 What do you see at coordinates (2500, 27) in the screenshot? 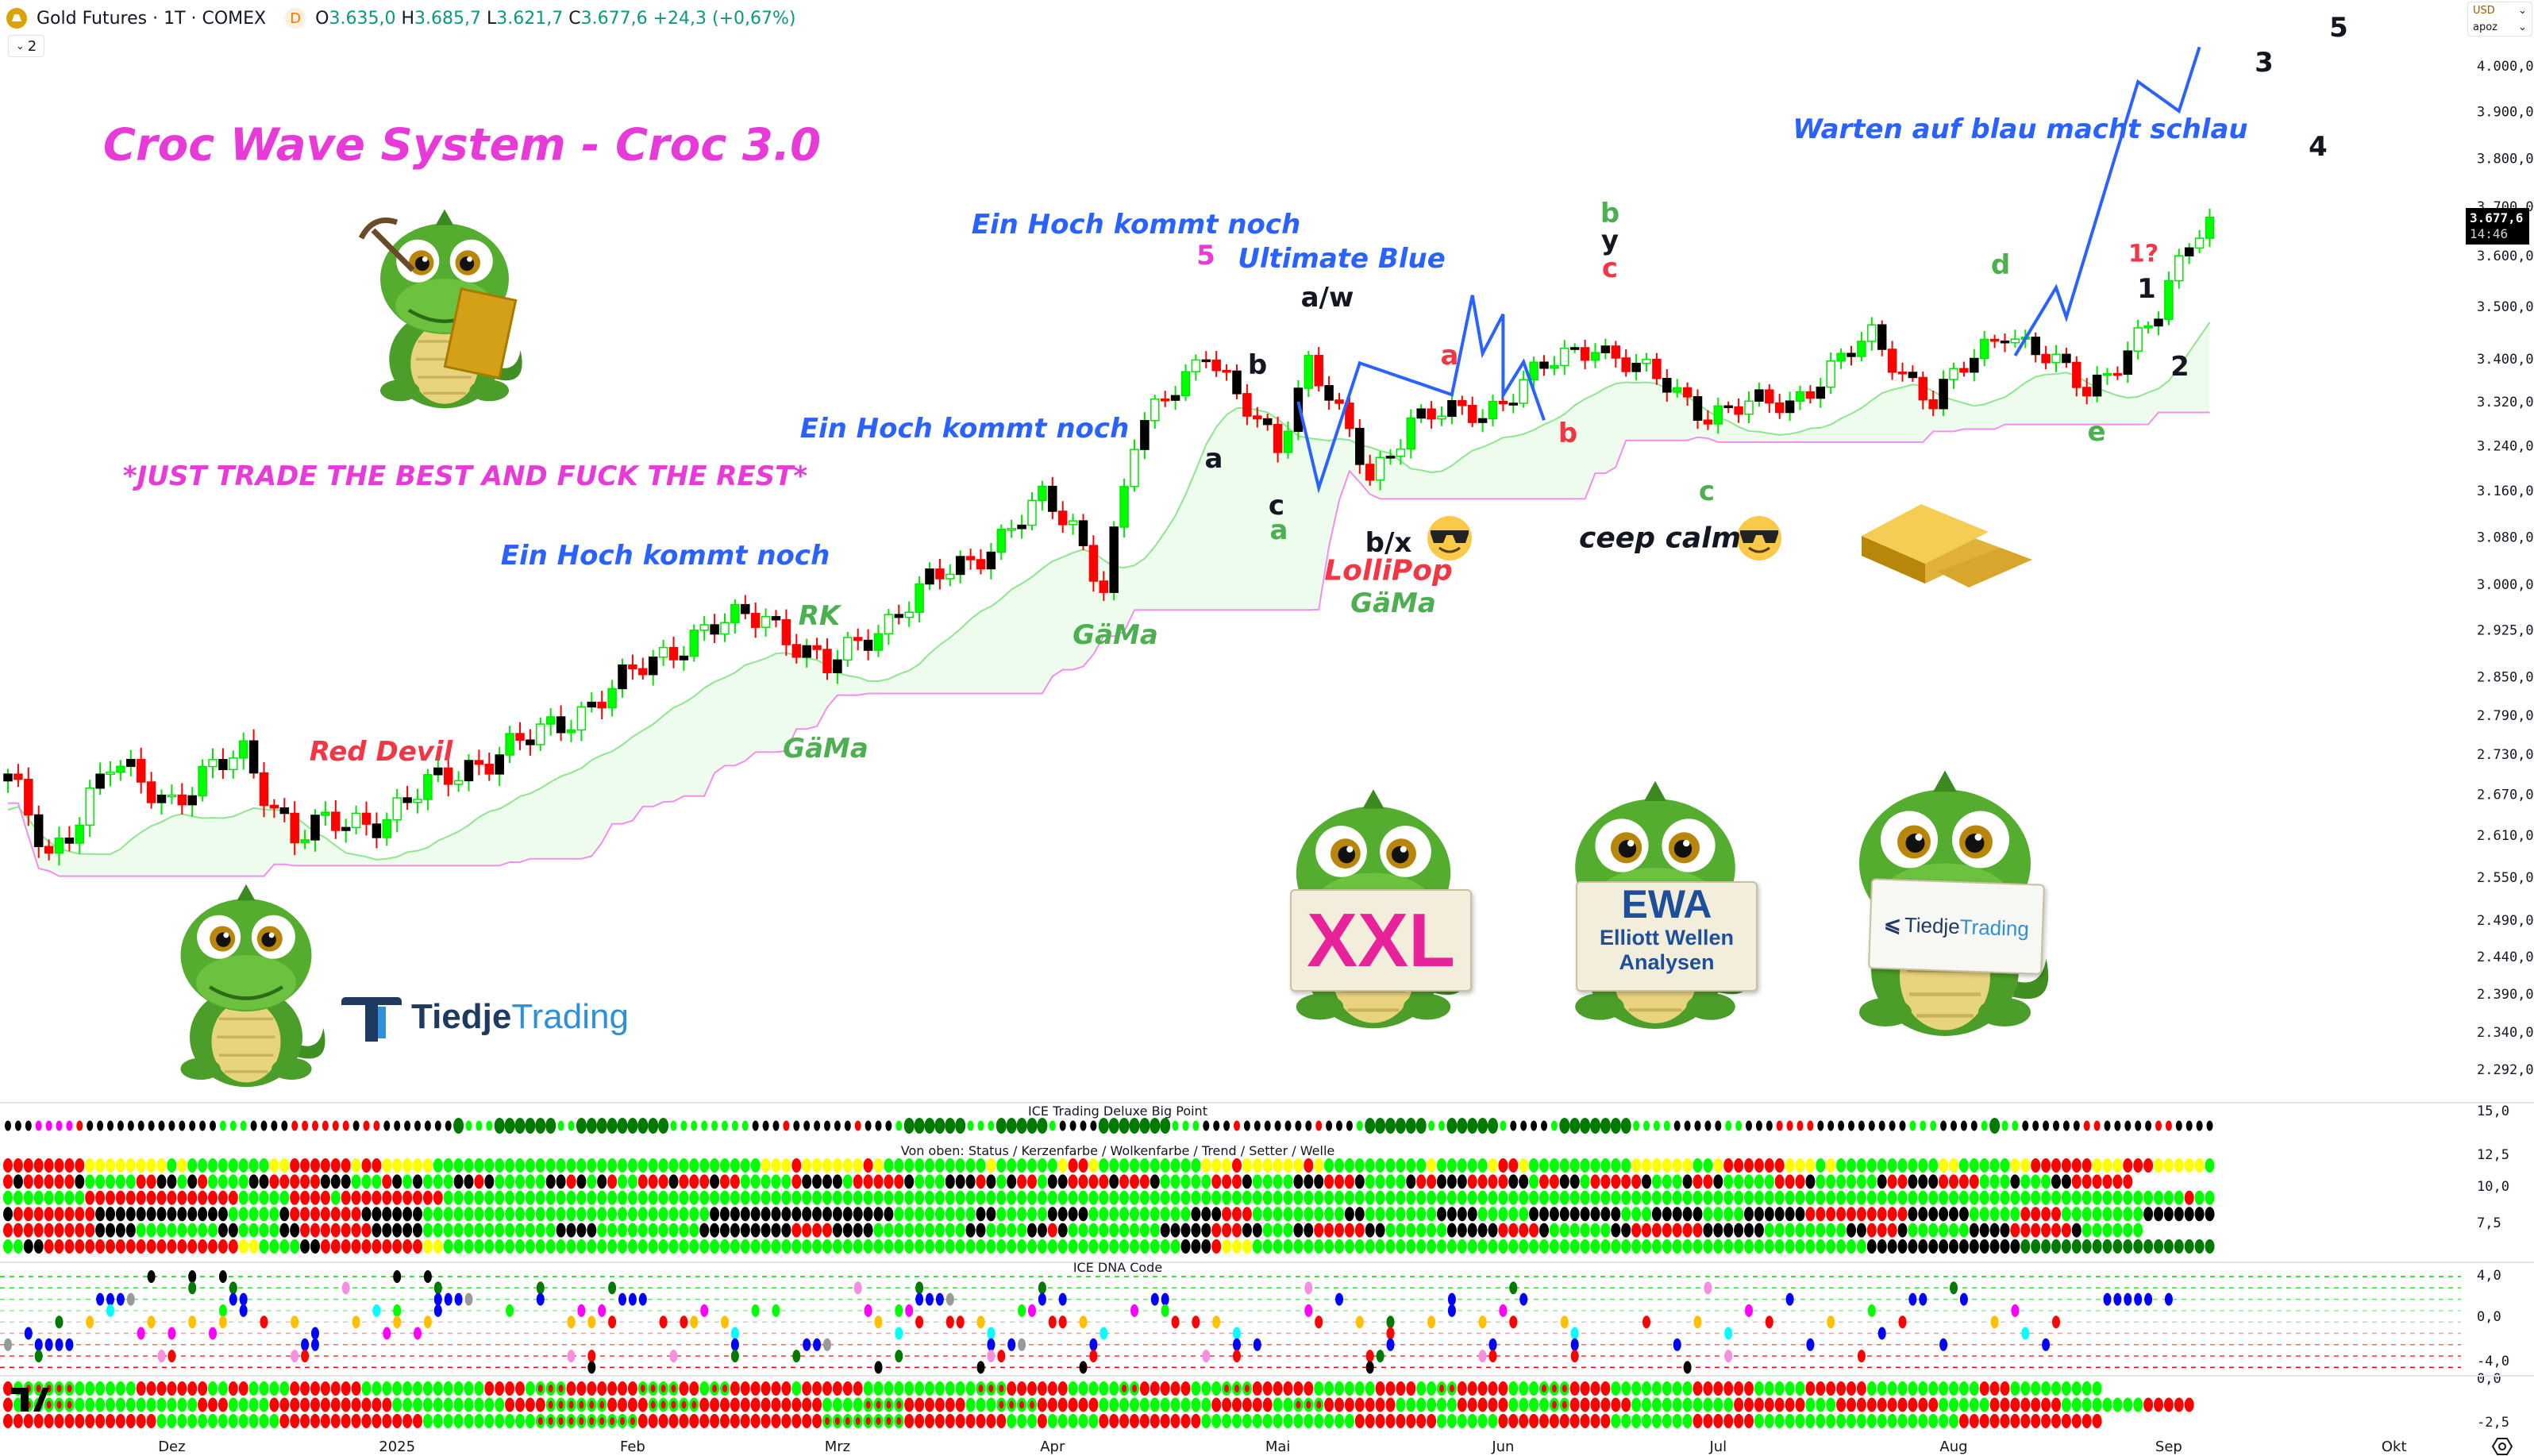
I see `scale-unit-select: apoz ⌄` at bounding box center [2500, 27].